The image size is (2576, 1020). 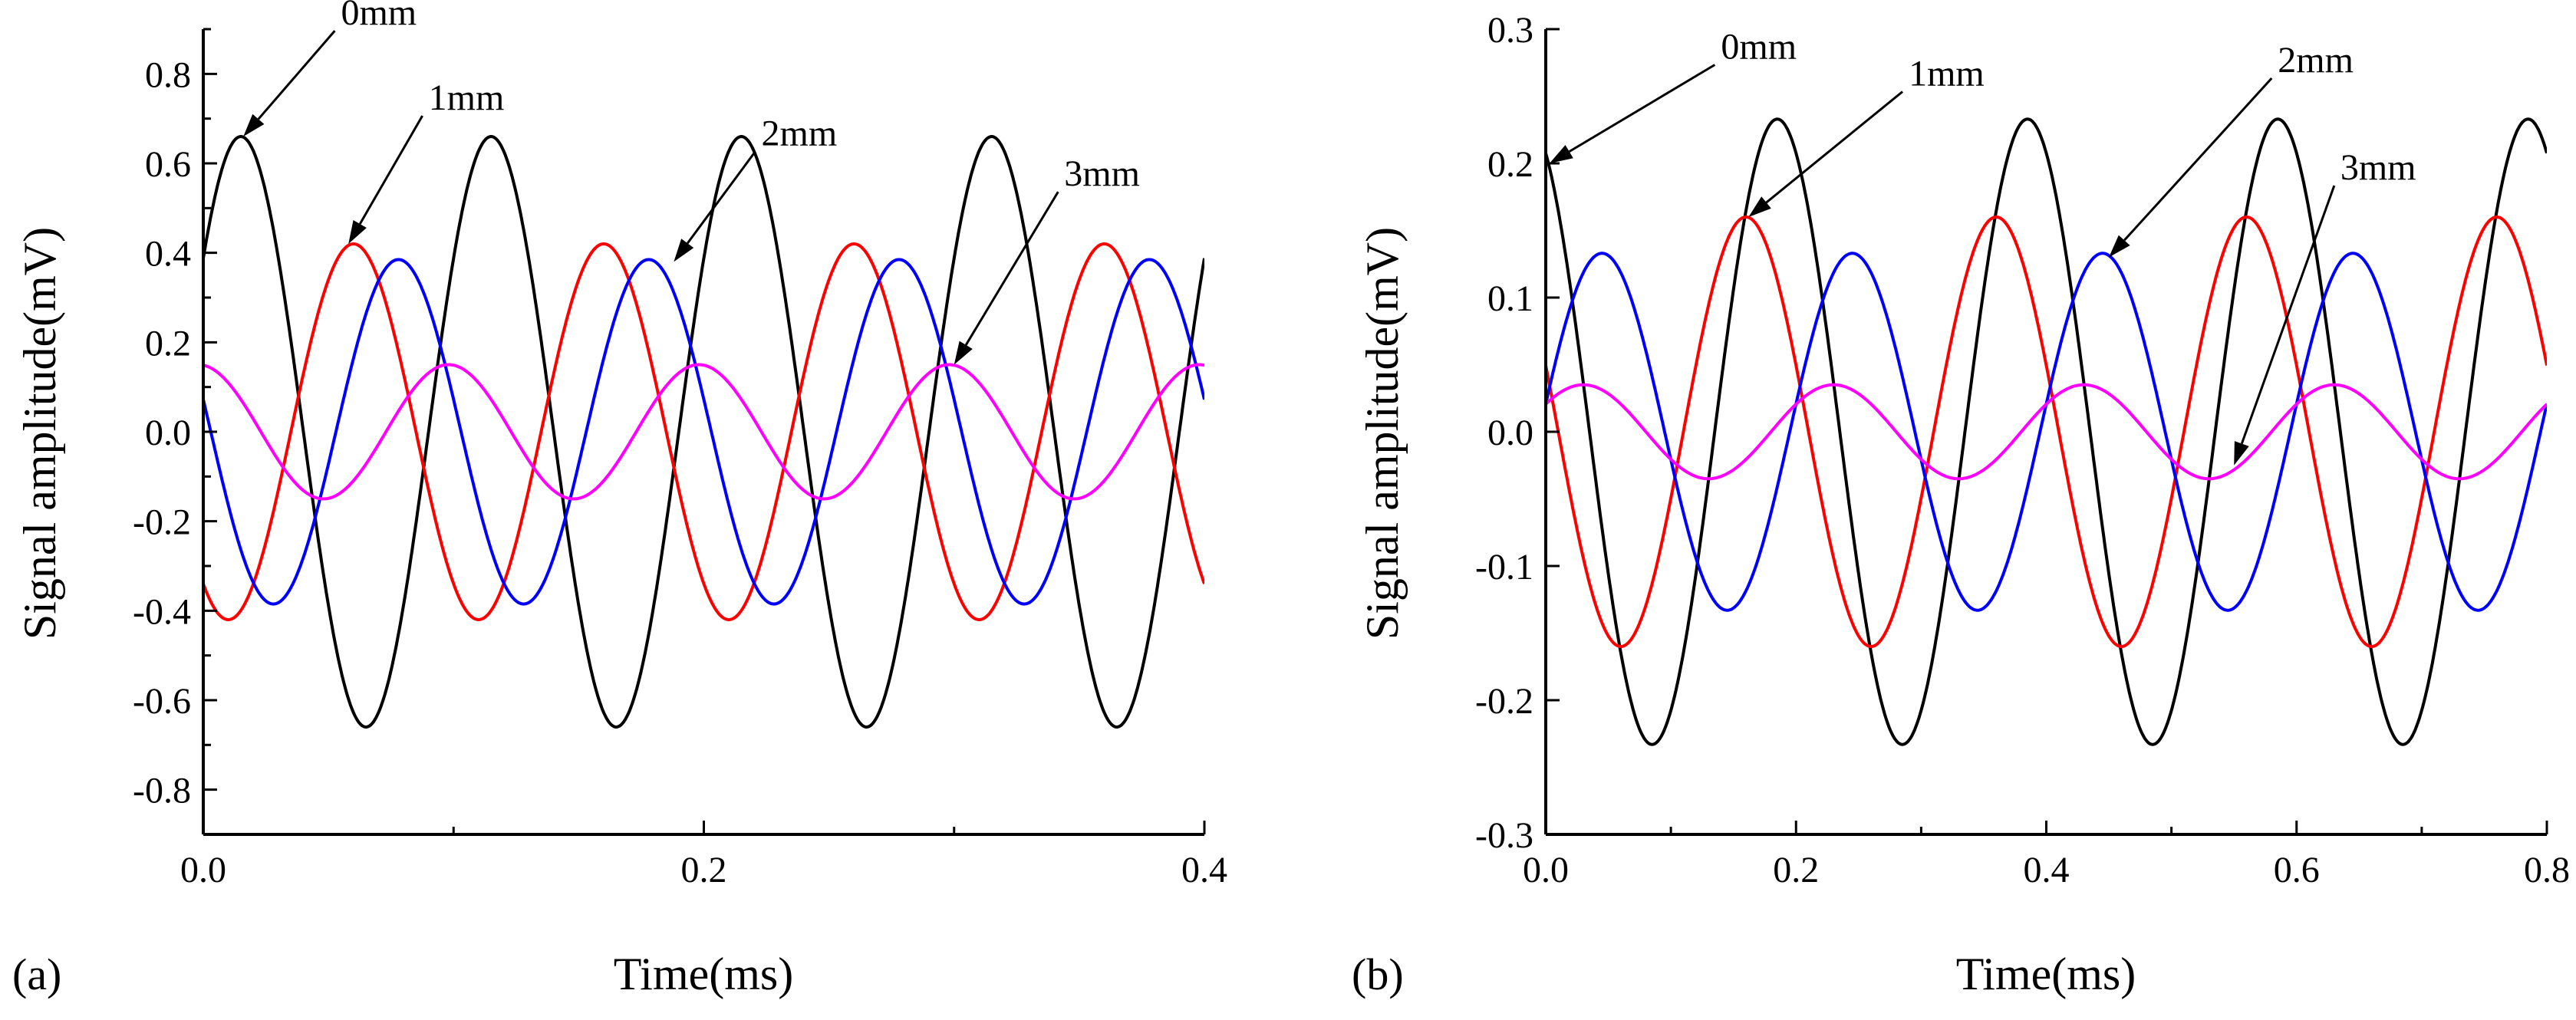 What do you see at coordinates (40, 433) in the screenshot?
I see `chart-a-y-axis-title: Signal amplitude(mV)` at bounding box center [40, 433].